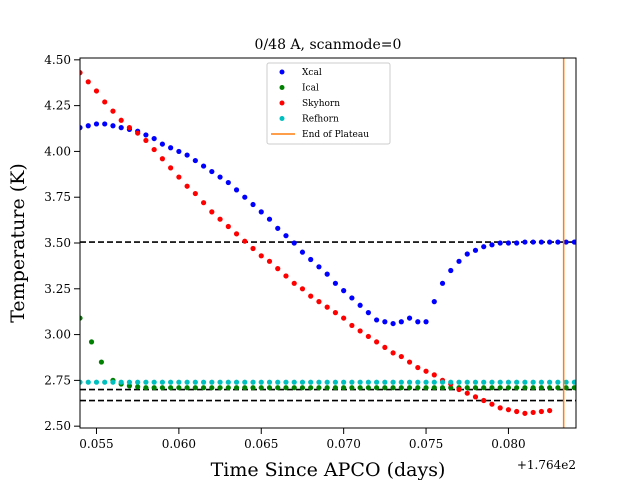 The height and width of the screenshot is (480, 640). What do you see at coordinates (57, 289) in the screenshot?
I see `y-tick-label: 3.25` at bounding box center [57, 289].